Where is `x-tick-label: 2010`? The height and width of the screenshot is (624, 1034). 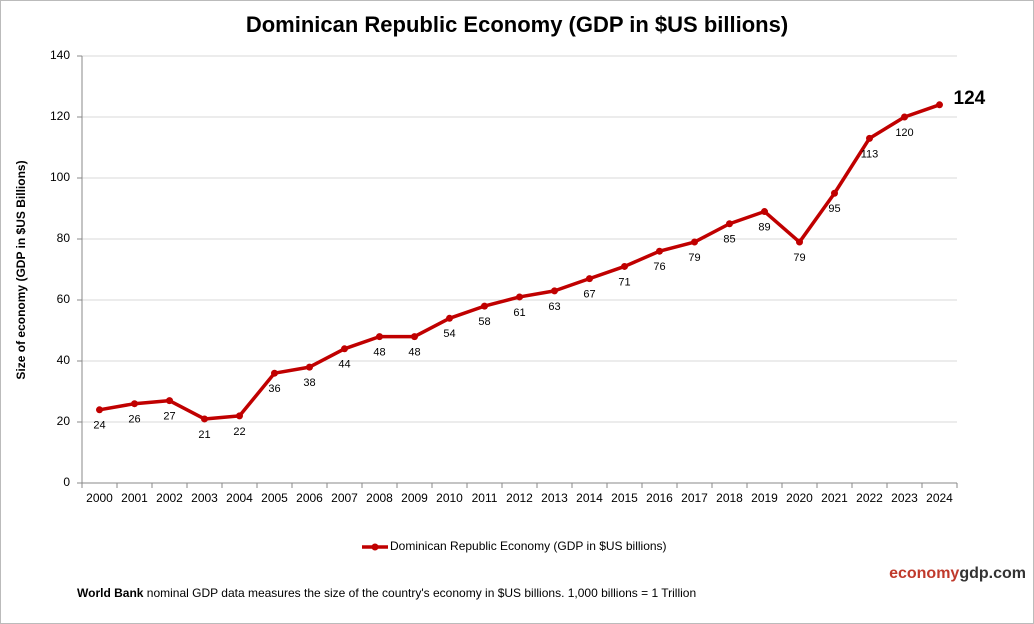
x-tick-label: 2010 is located at coordinates (449, 498).